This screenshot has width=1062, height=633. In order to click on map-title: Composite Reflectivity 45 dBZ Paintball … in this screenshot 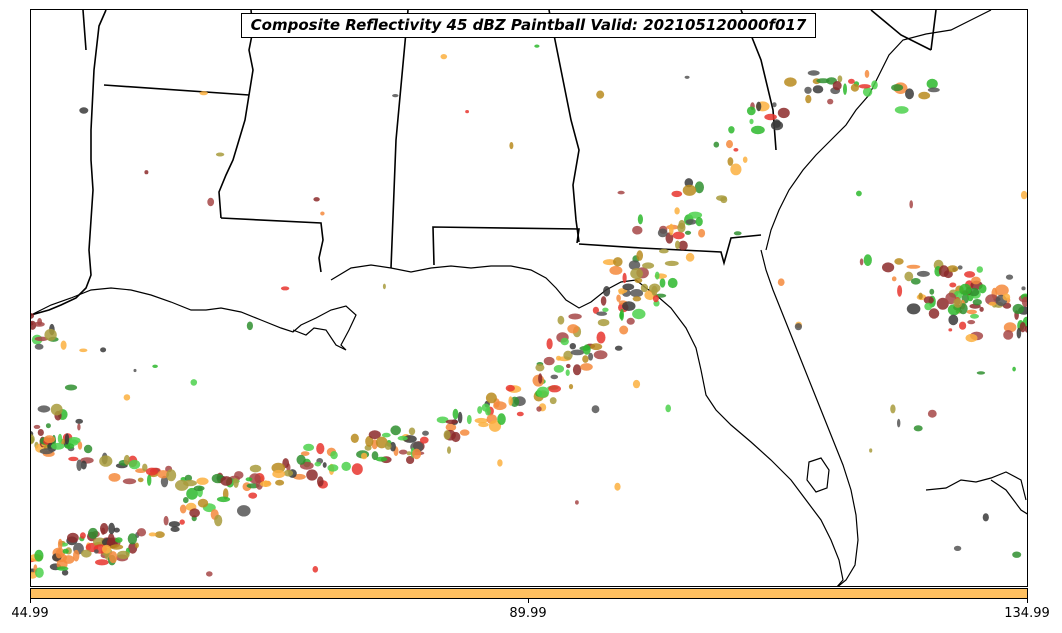, I will do `click(528, 25)`.